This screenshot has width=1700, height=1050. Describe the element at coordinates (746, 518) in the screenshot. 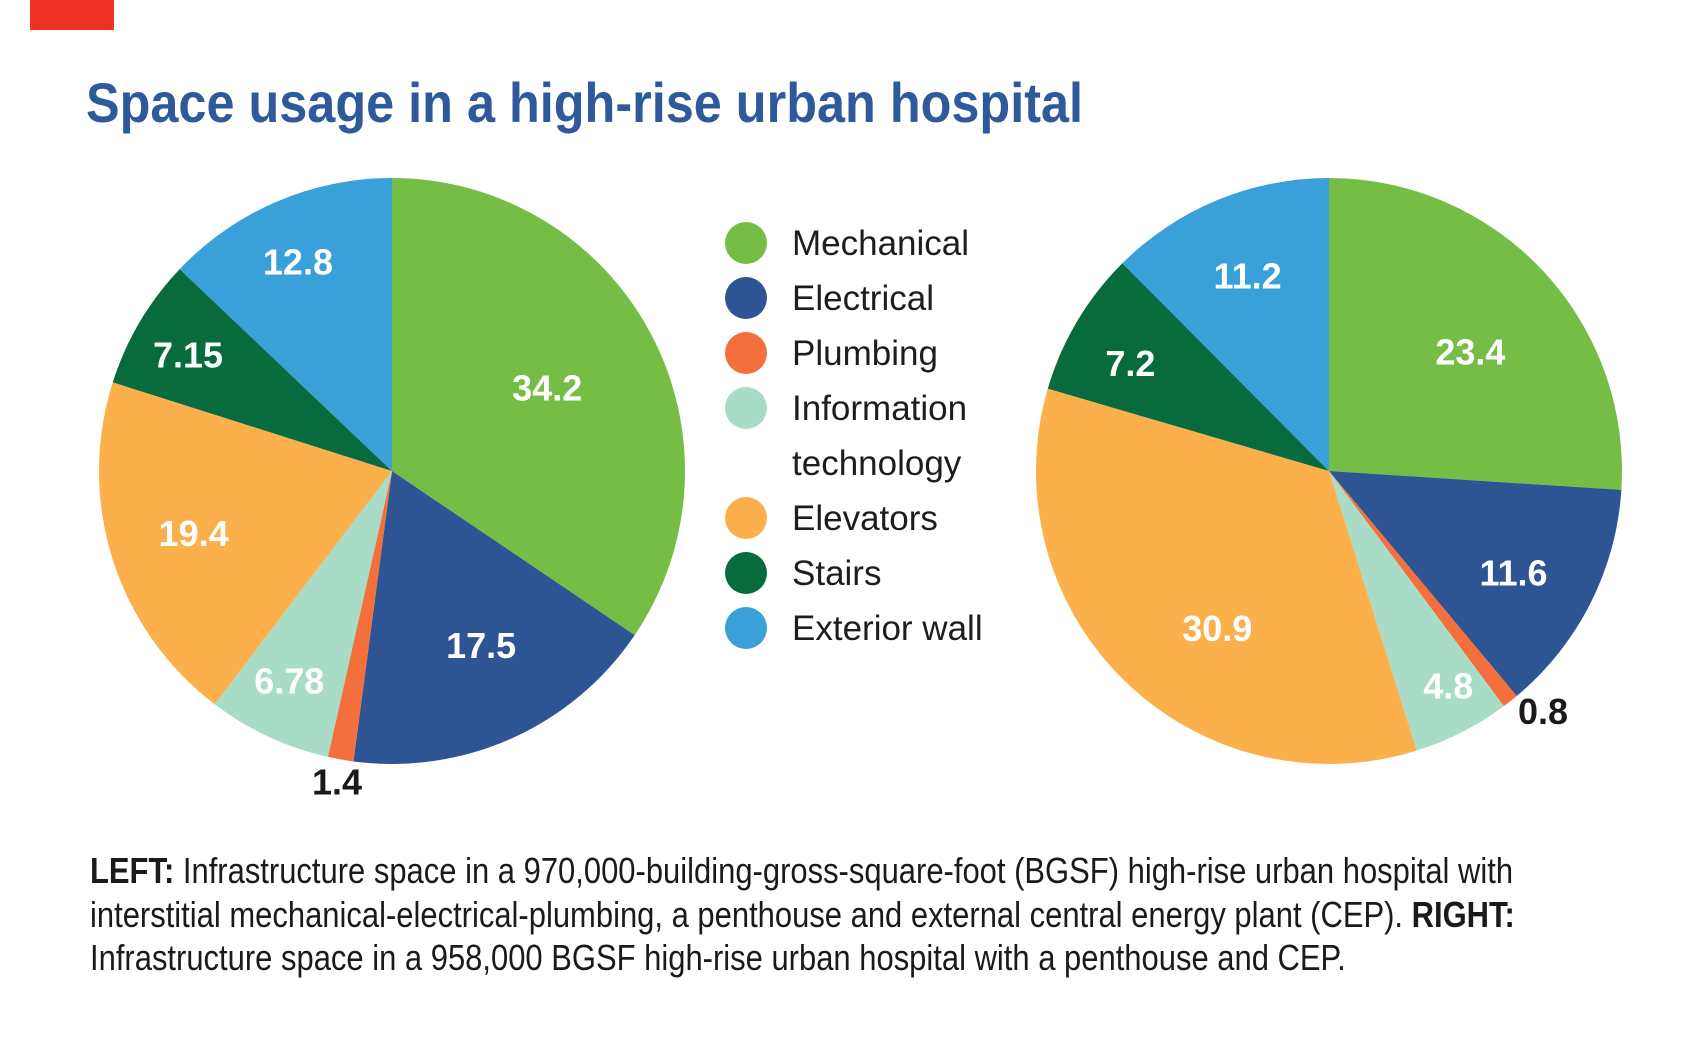

I see `legend-swatch-elevators` at that location.